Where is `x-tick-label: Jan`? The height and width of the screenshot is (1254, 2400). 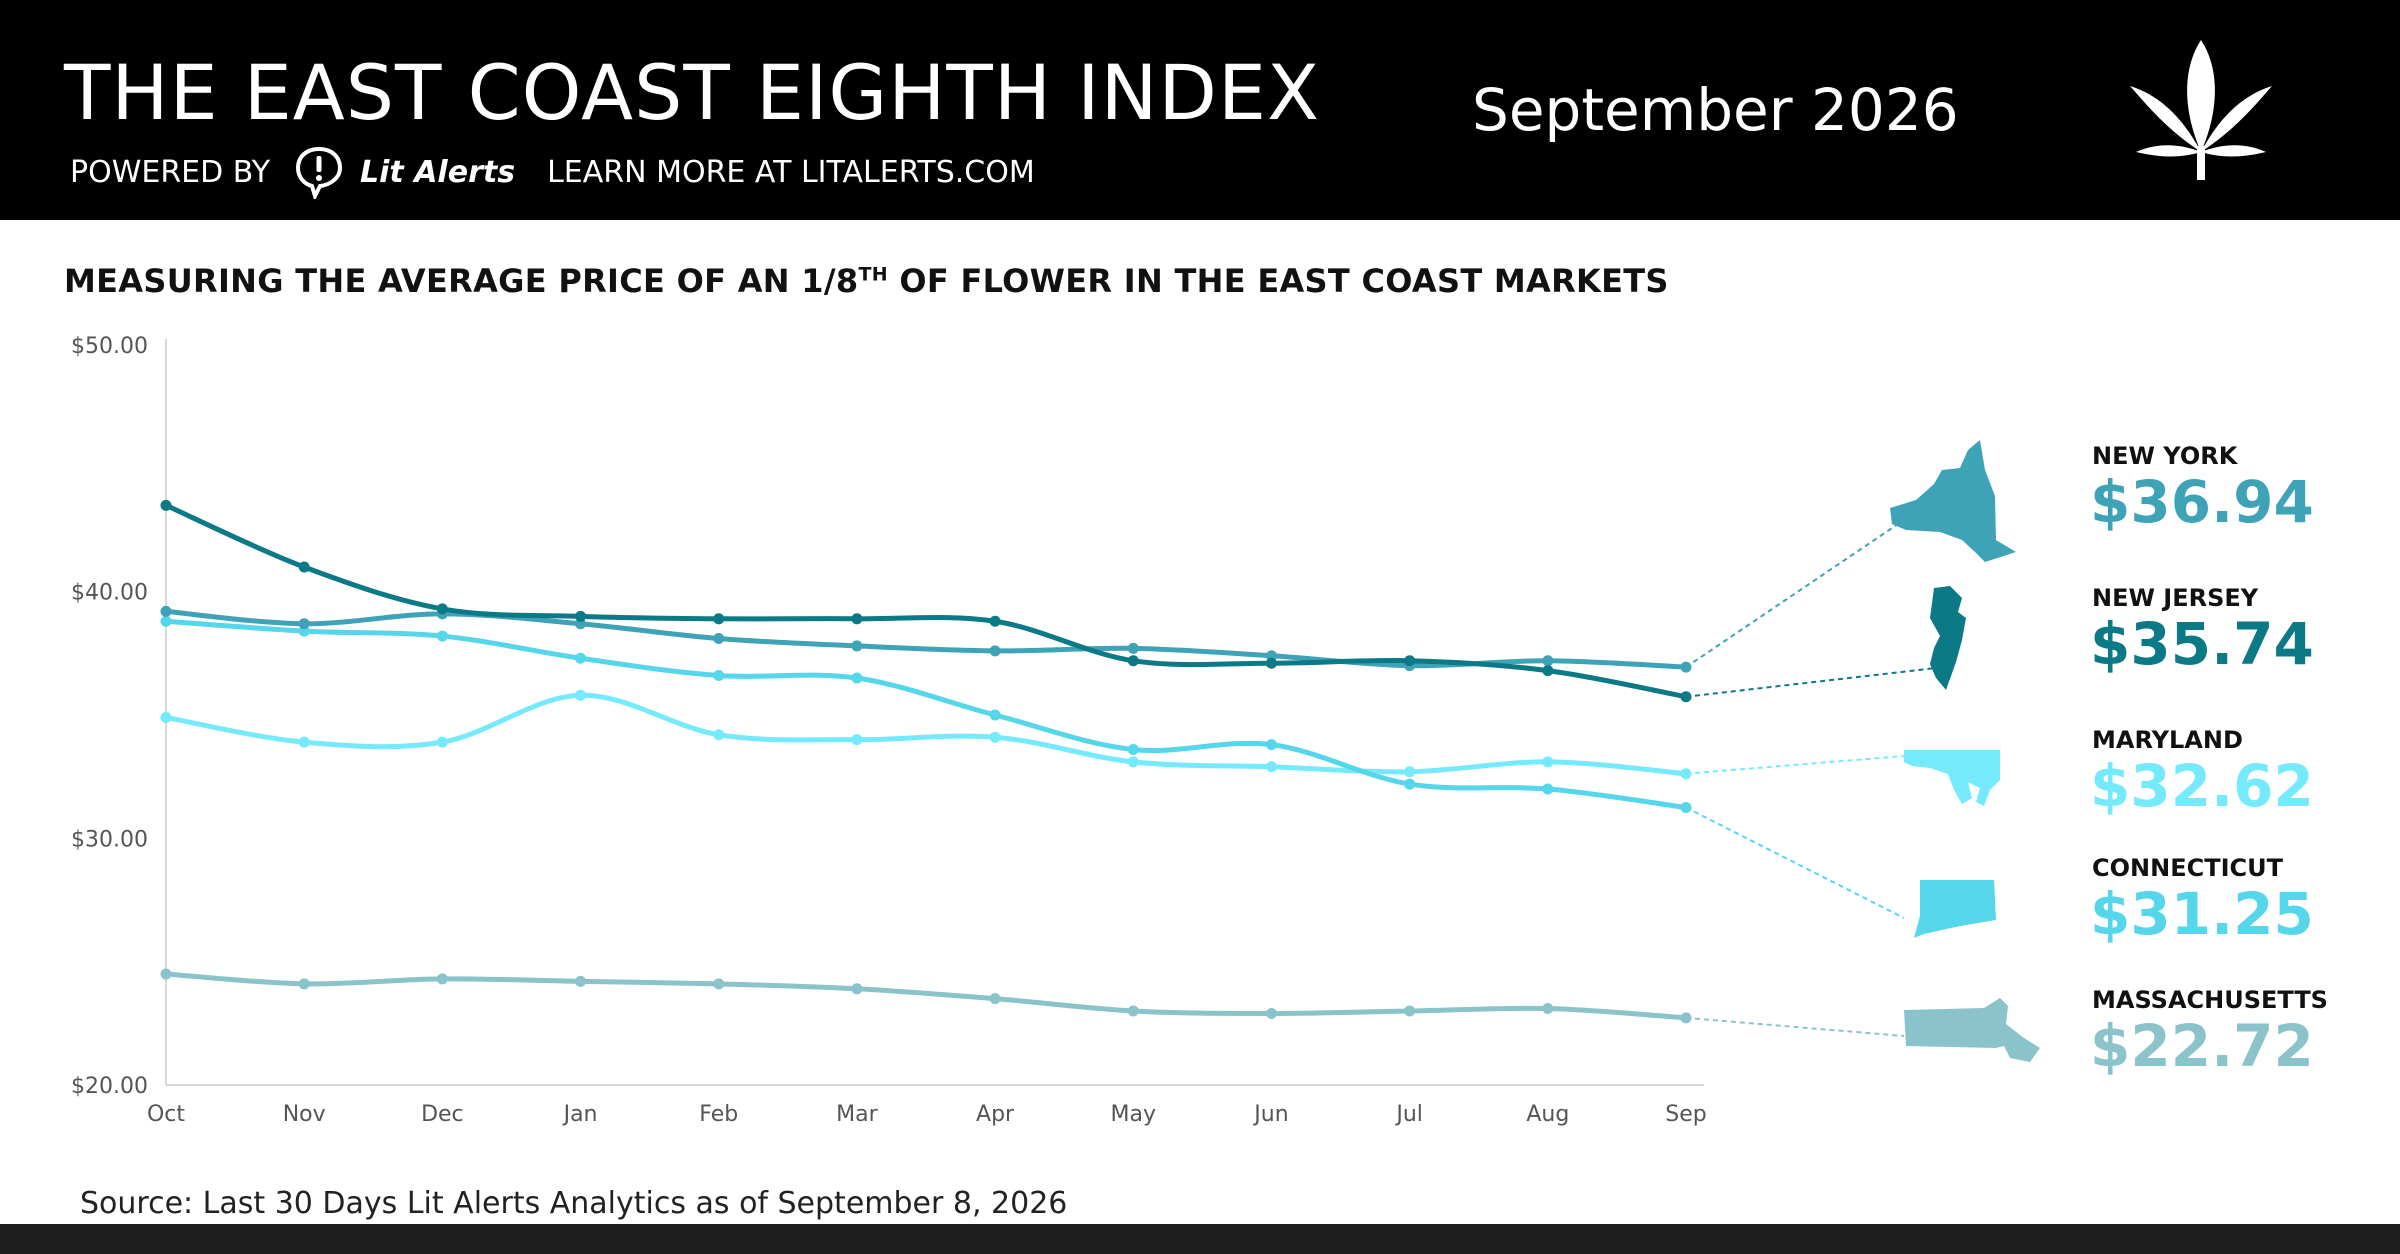
x-tick-label: Jan is located at coordinates (580, 1114).